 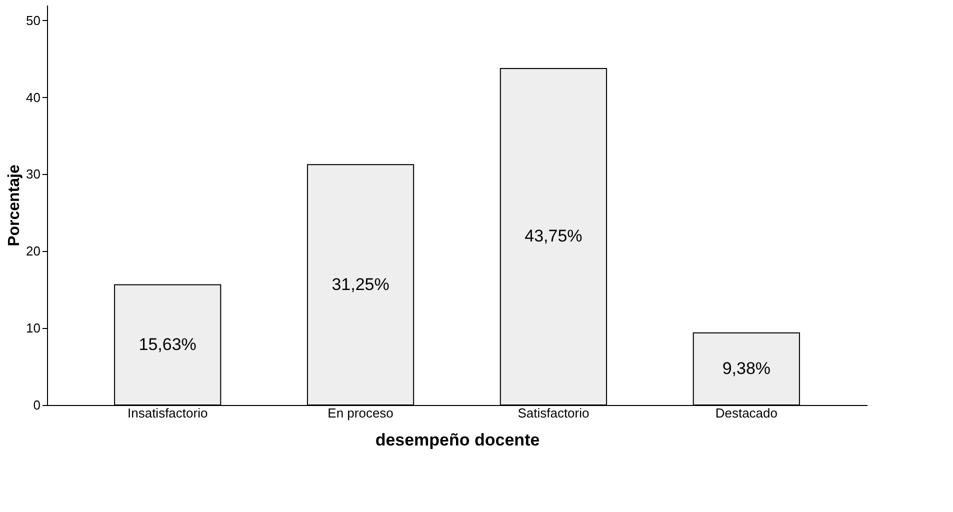 What do you see at coordinates (33, 251) in the screenshot?
I see `y-tick-label: 20` at bounding box center [33, 251].